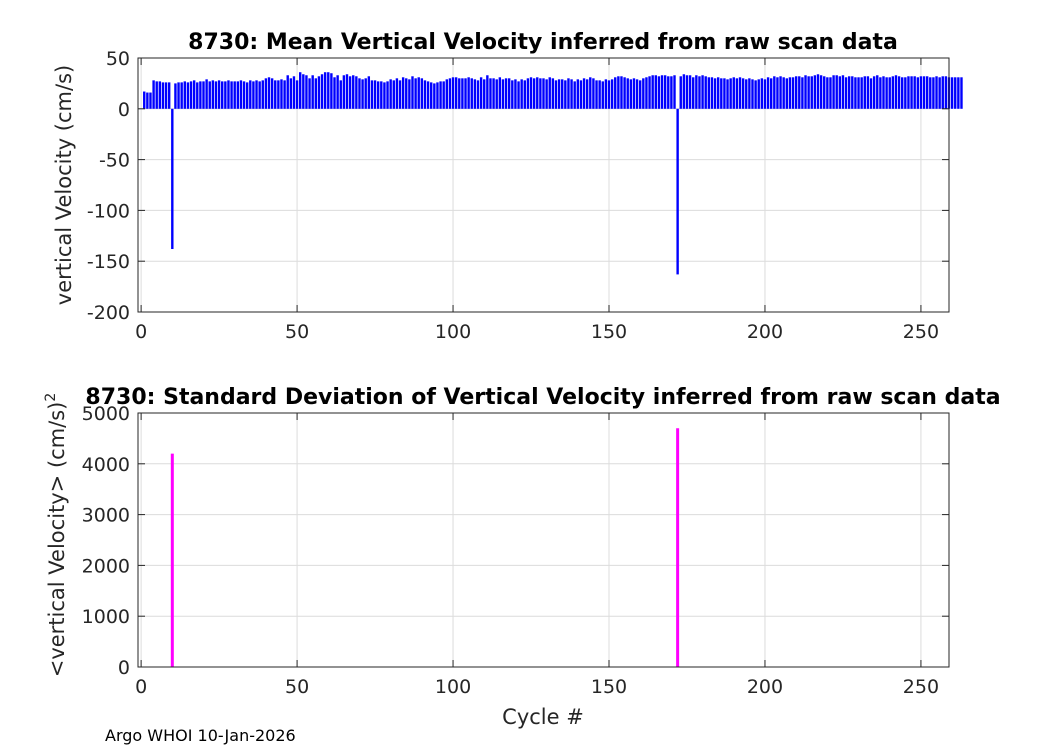 Image resolution: width=1050 pixels, height=750 pixels. I want to click on y-tick-label: -150, so click(108, 262).